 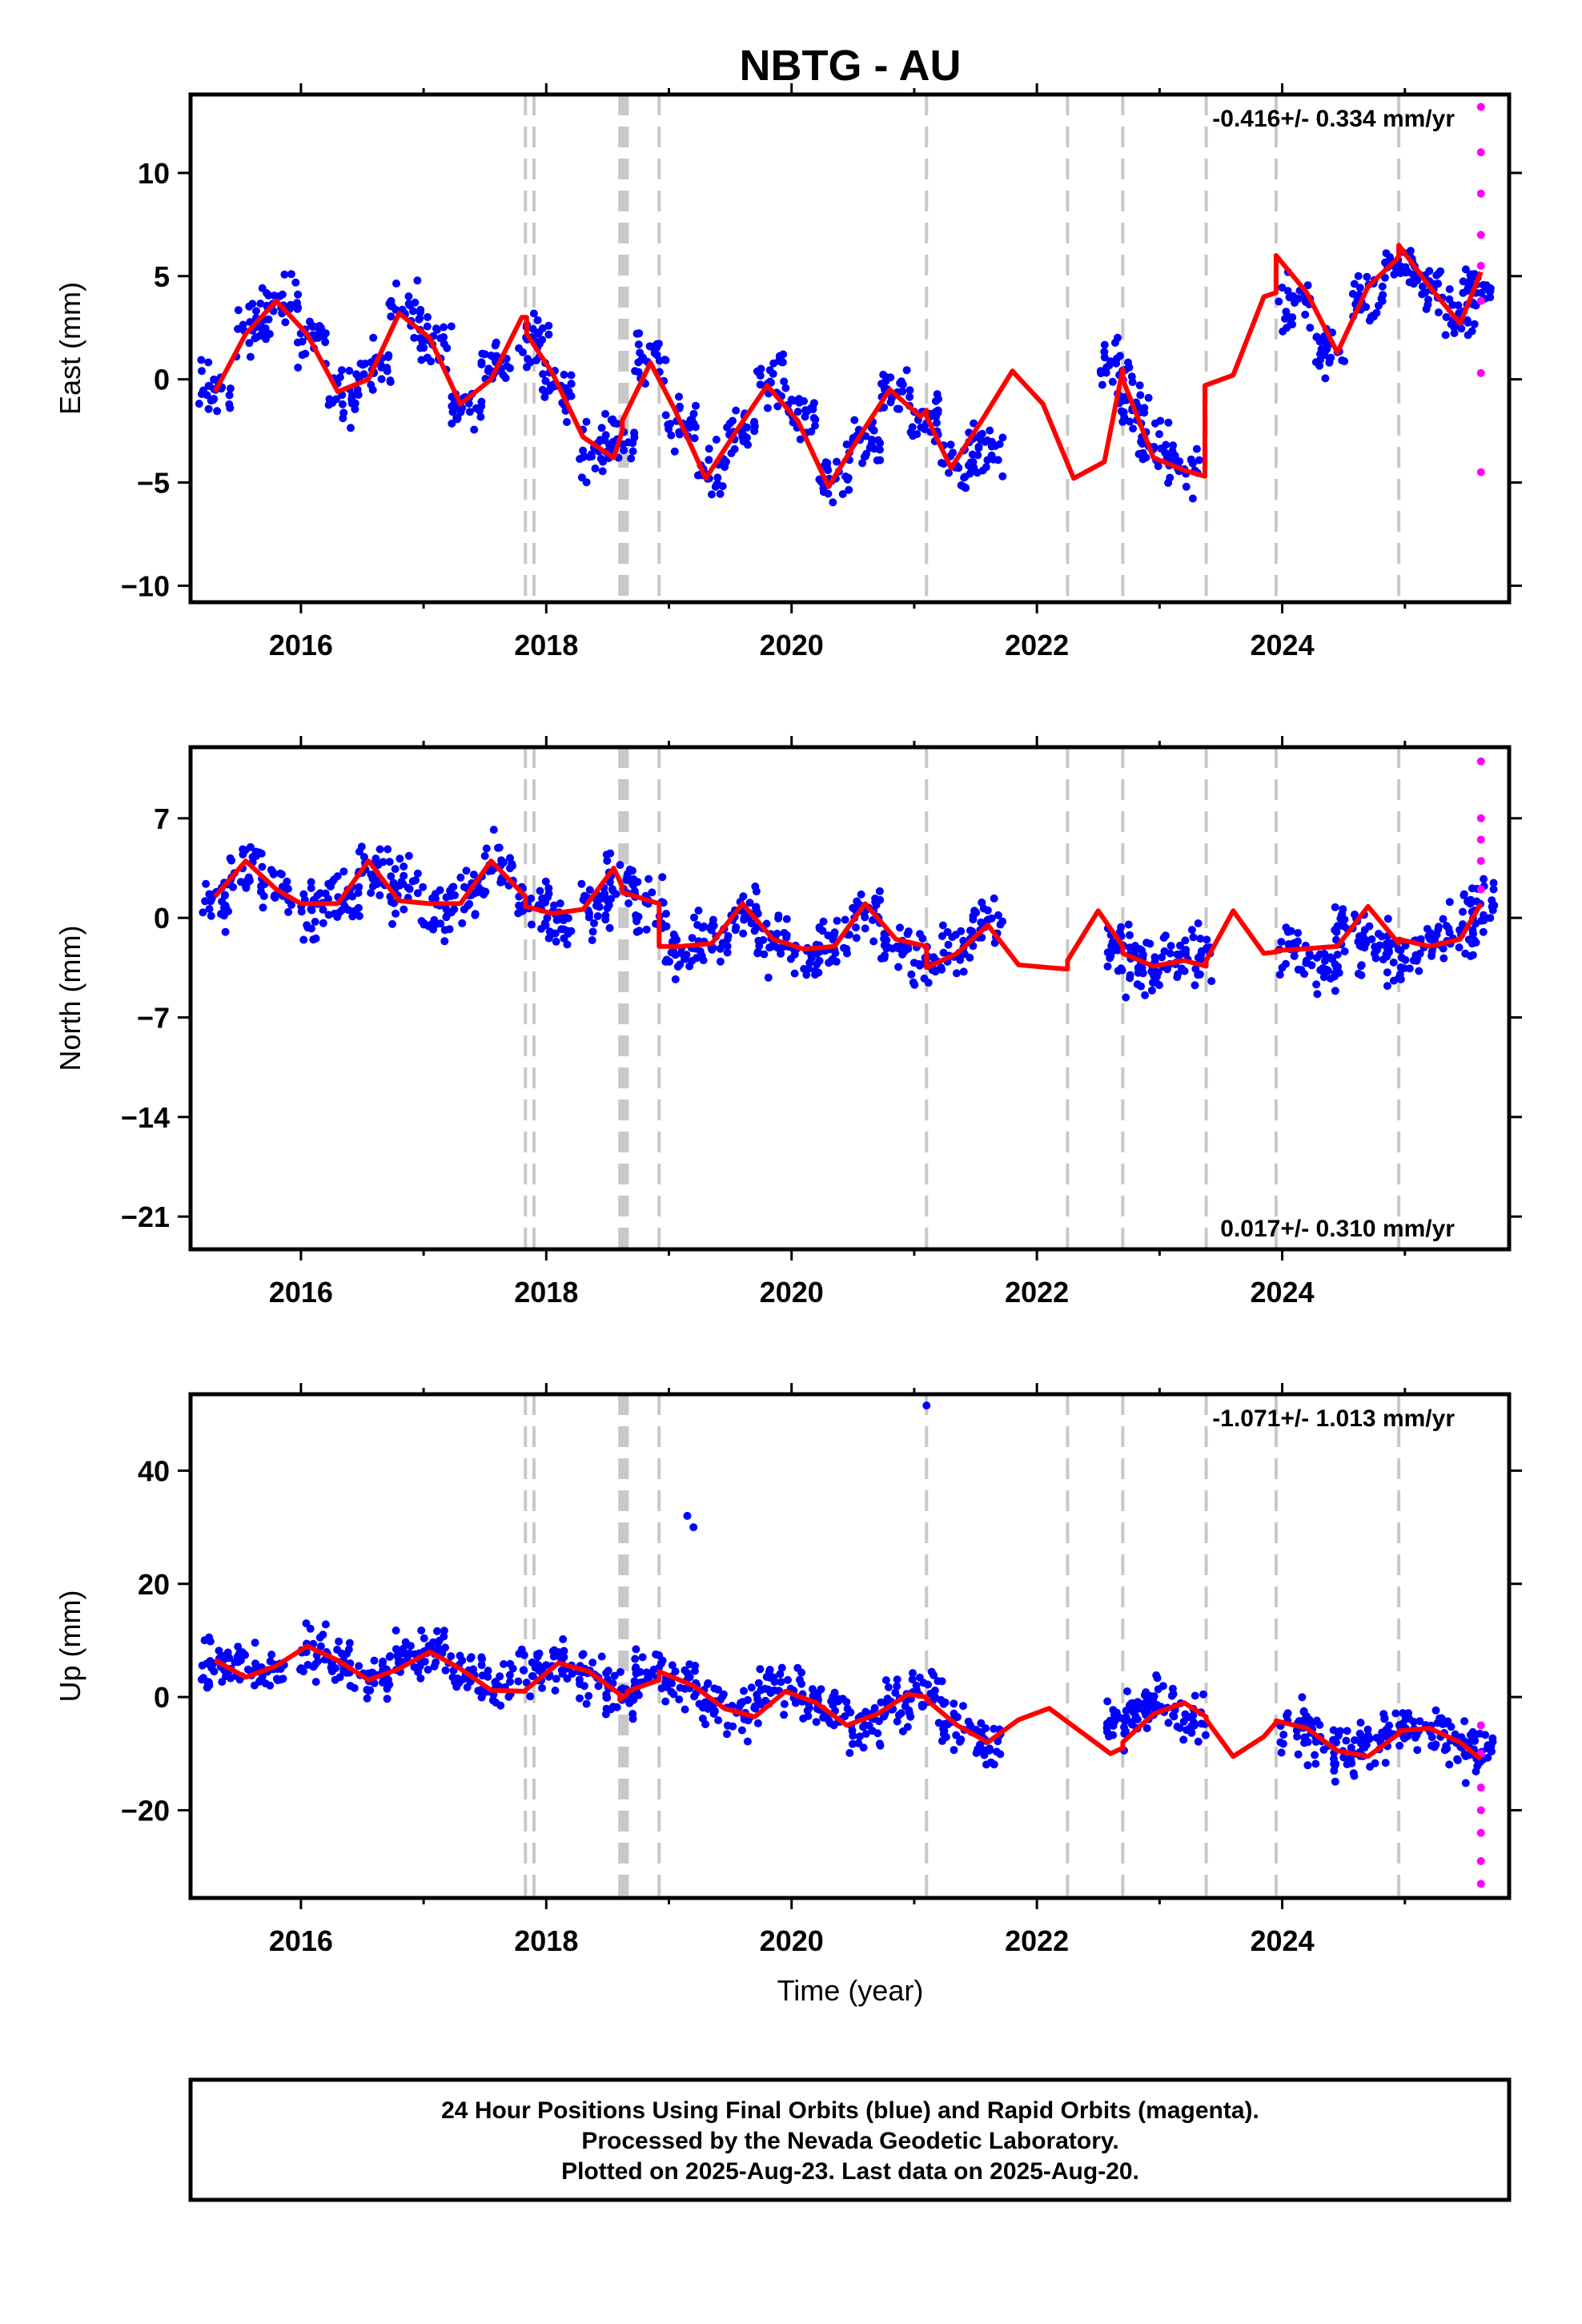 I want to click on rapid-orbit-point, so click(x=1480, y=890).